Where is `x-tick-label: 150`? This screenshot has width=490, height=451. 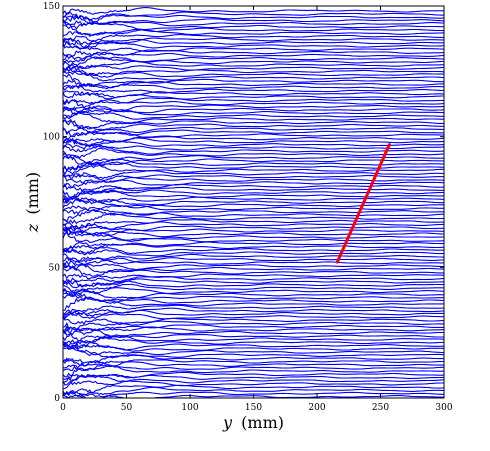
x-tick-label: 150 is located at coordinates (253, 408).